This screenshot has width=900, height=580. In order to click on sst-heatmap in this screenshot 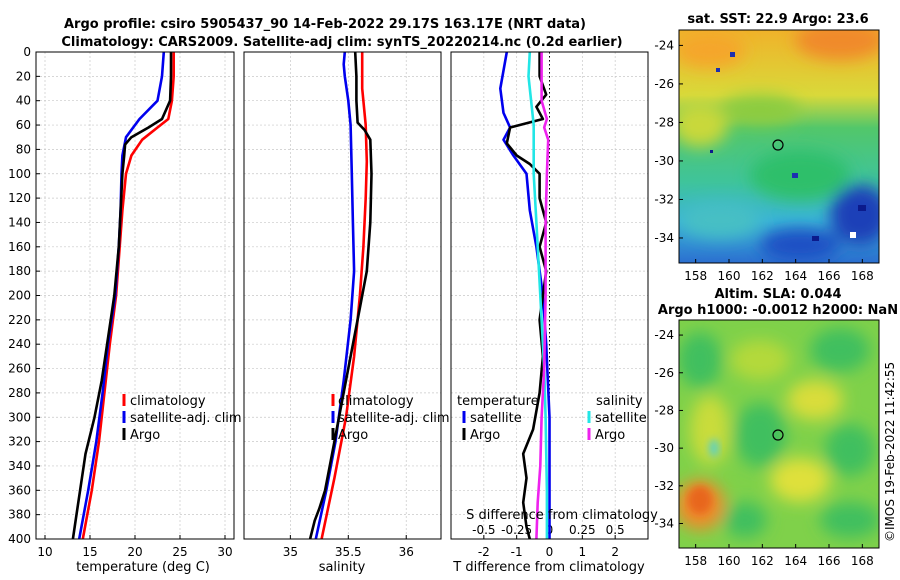, I will do `click(779, 146)`.